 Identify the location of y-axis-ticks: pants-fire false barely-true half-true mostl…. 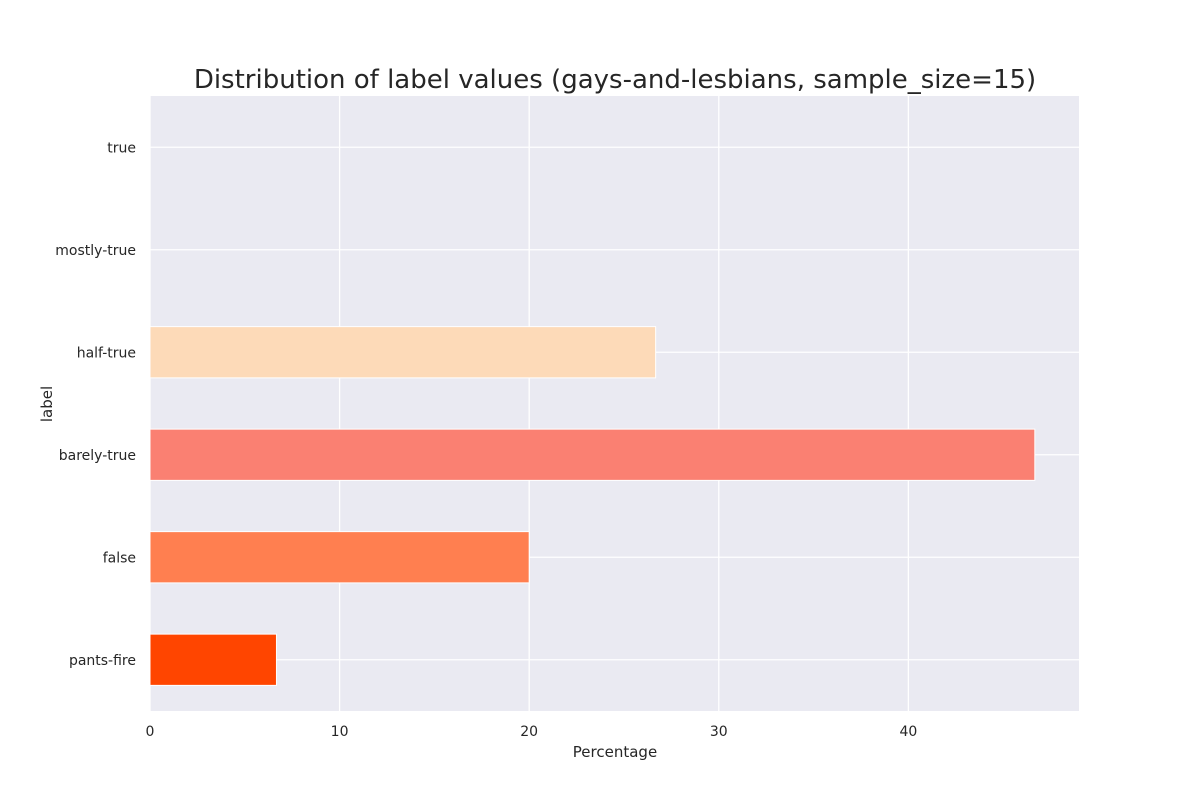
(95, 404).